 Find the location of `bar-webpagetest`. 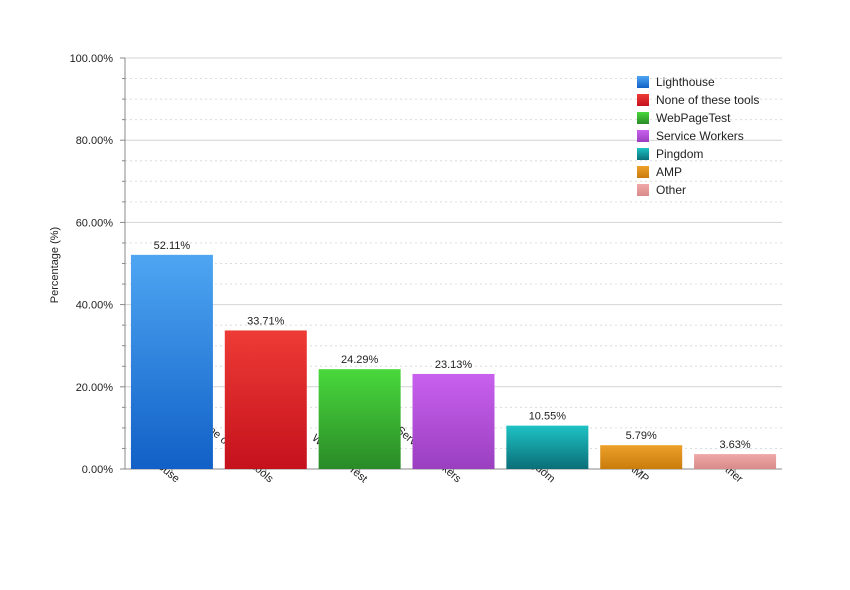

bar-webpagetest is located at coordinates (359, 419).